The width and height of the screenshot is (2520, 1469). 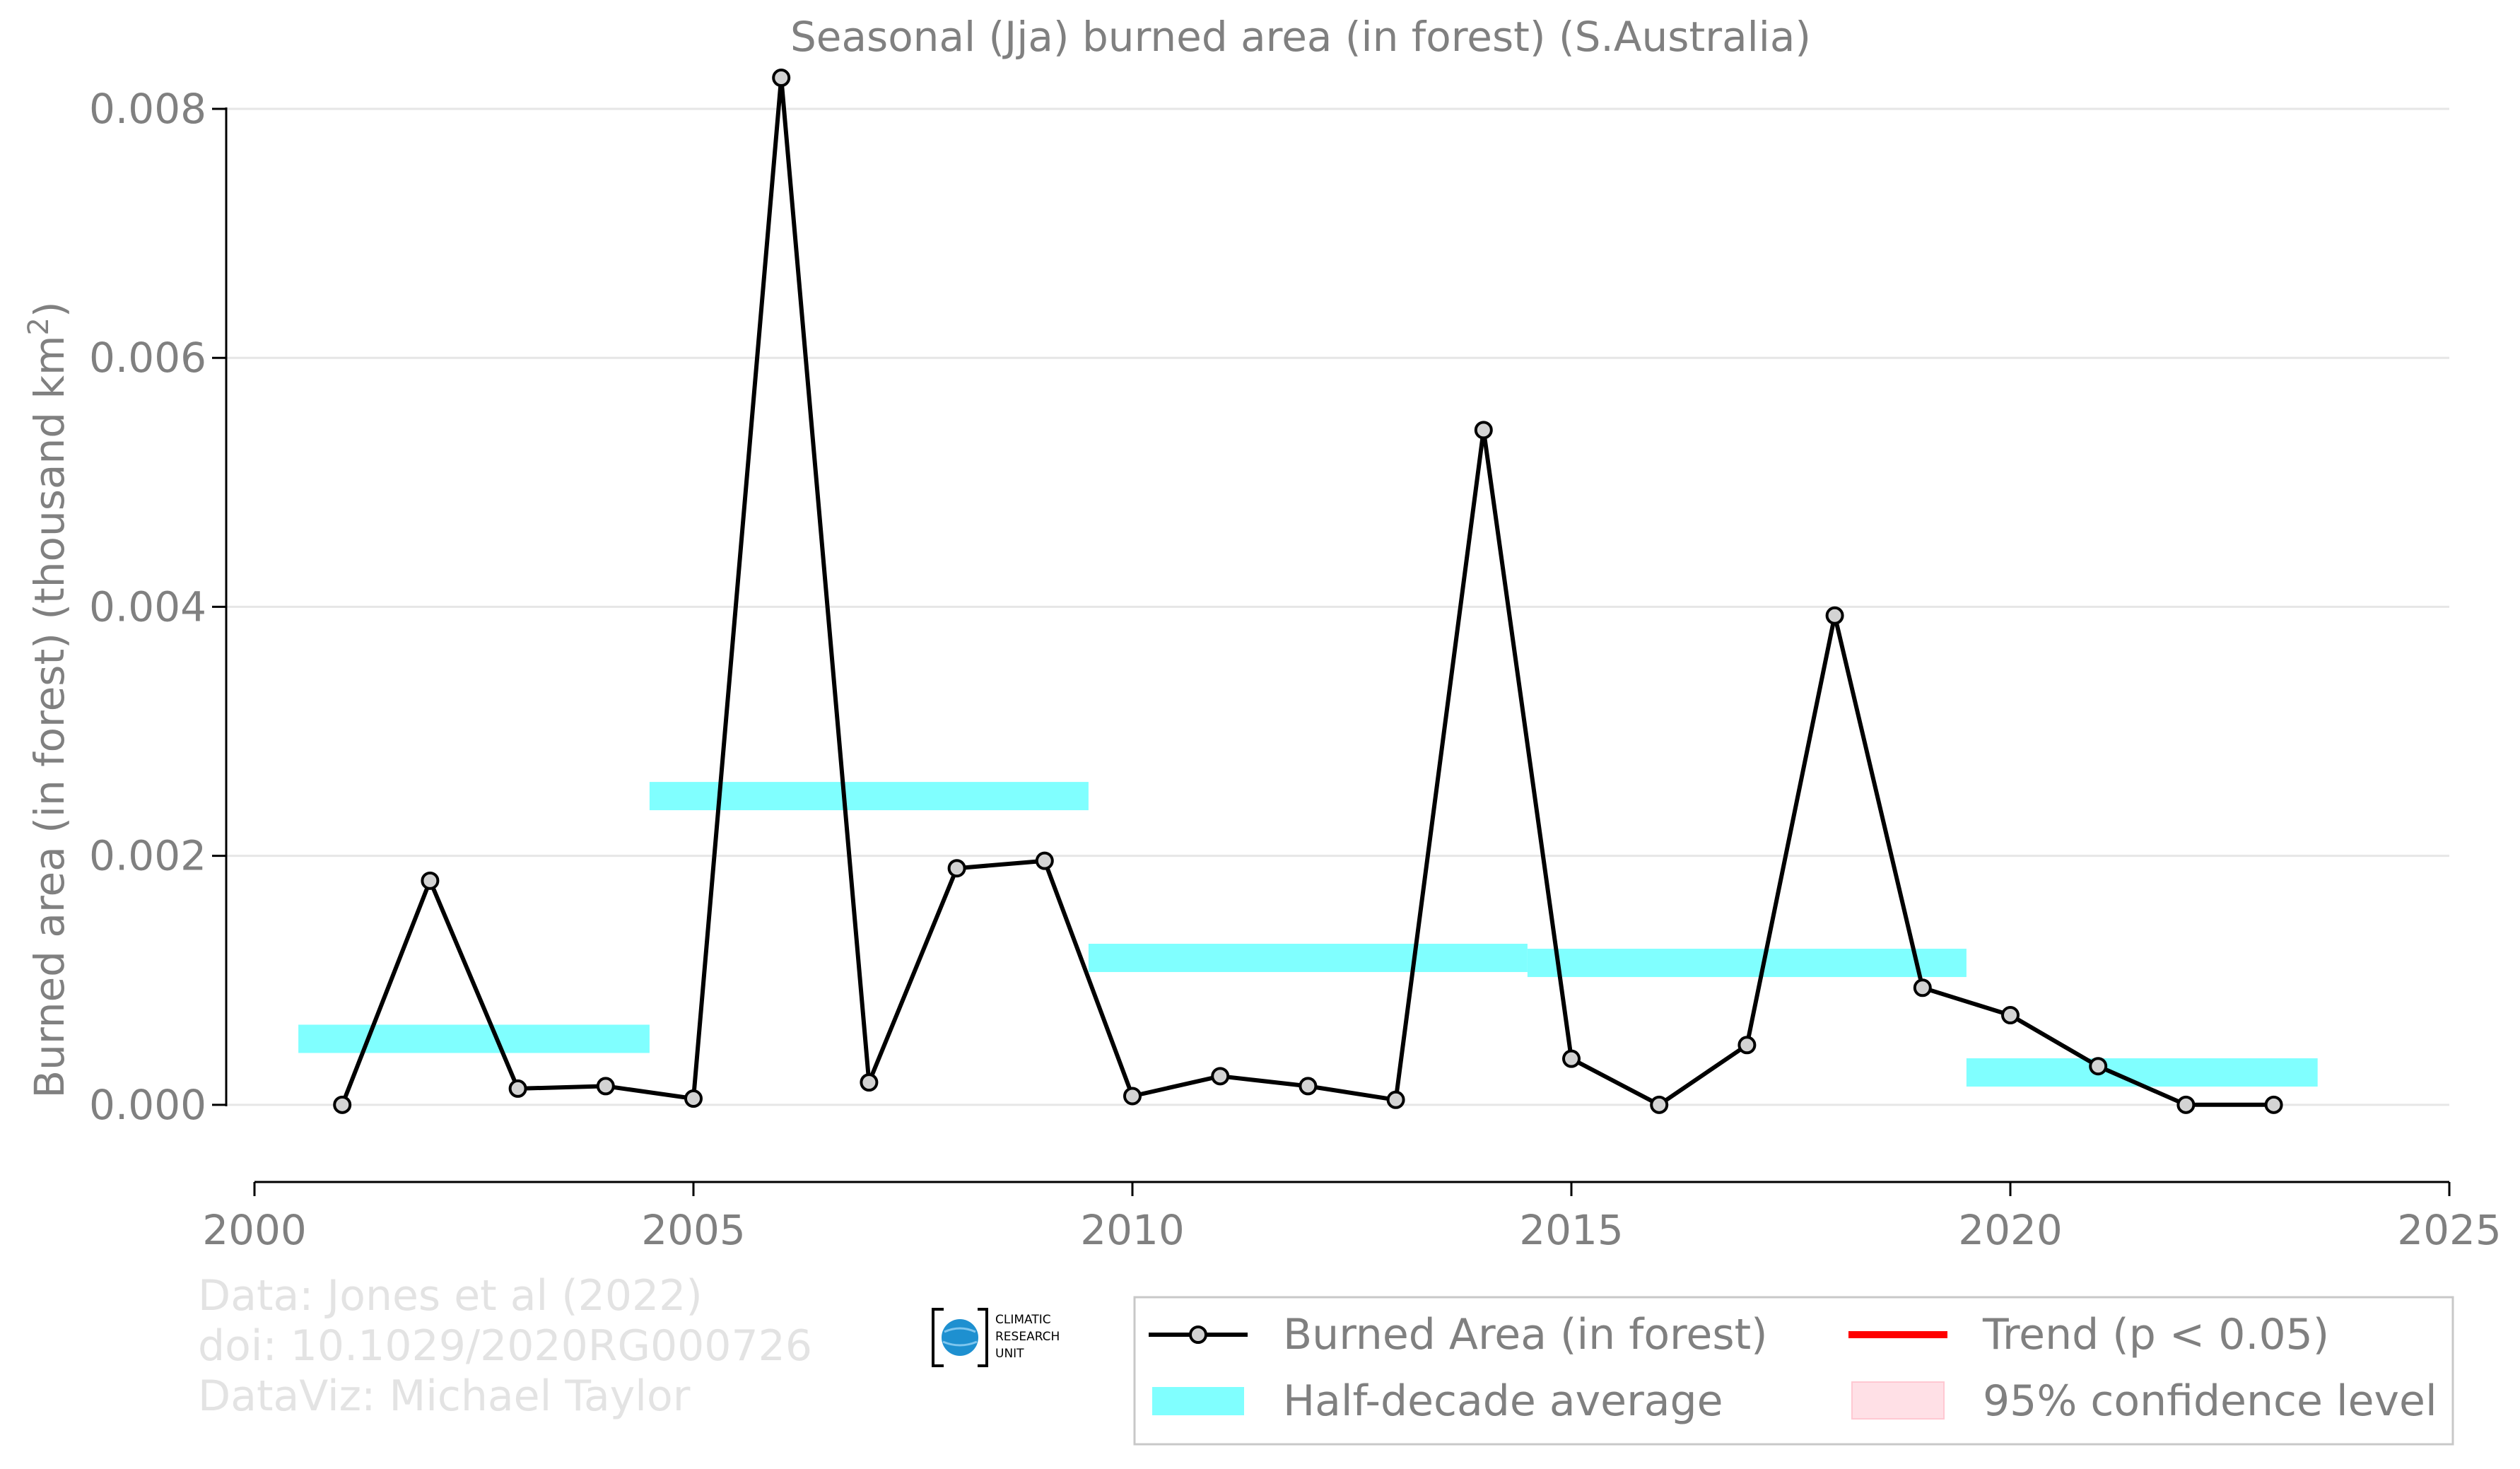 I want to click on logo-globe-grid, so click(x=960, y=1337).